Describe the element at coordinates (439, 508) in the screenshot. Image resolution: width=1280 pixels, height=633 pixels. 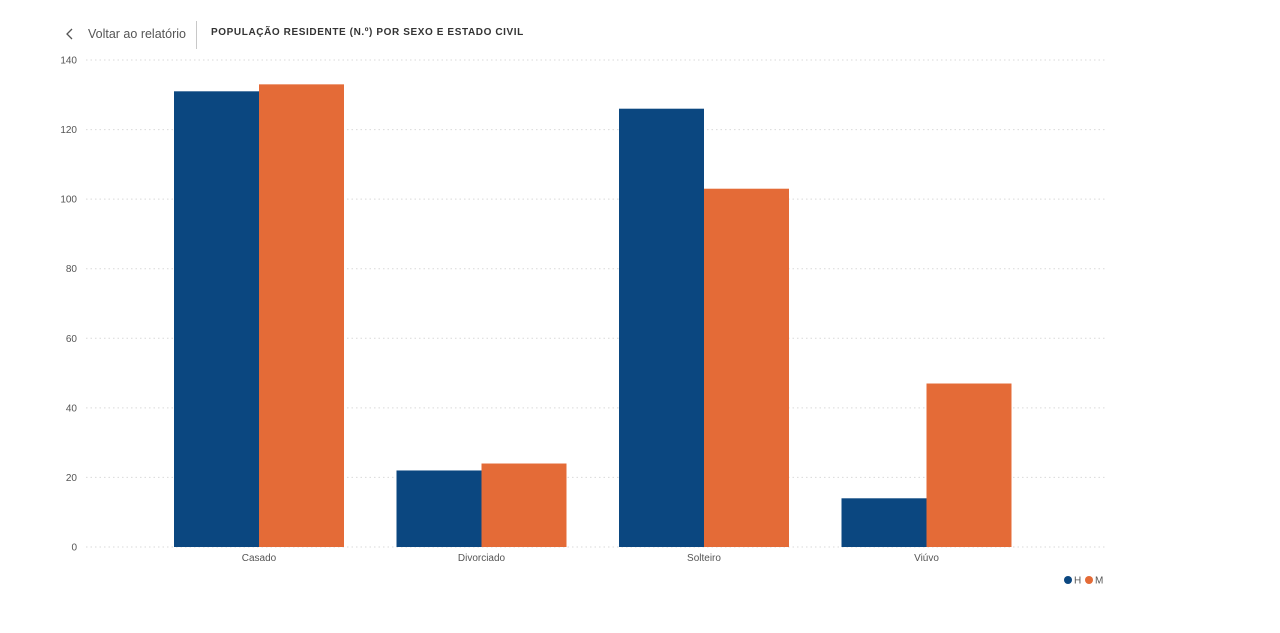
I see `bar-h-divorciado` at that location.